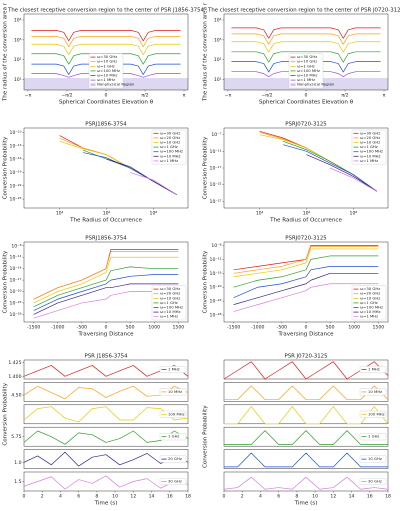  Describe the element at coordinates (16, 269) in the screenshot. I see `y-tick-label: 10⁻¹⁴` at that location.